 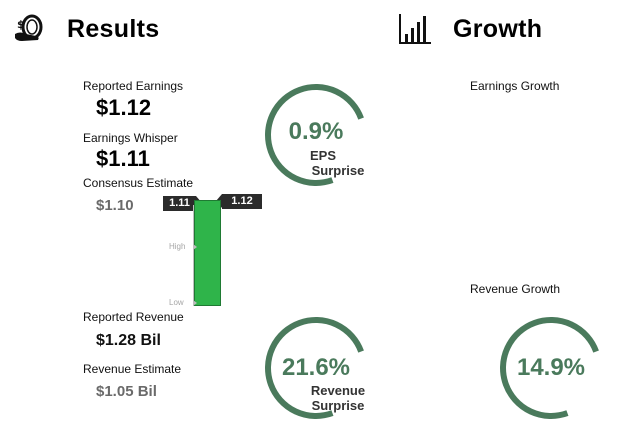 What do you see at coordinates (177, 246) in the screenshot?
I see `high-tick-label: High` at bounding box center [177, 246].